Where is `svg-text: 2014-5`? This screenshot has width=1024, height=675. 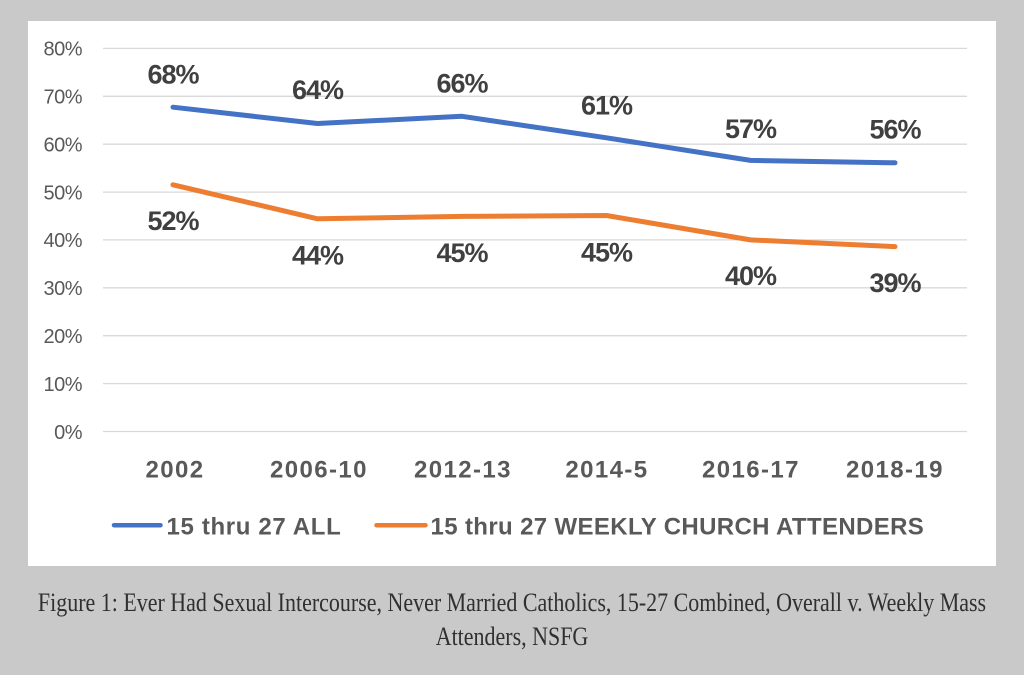
svg-text: 2014-5 is located at coordinates (606, 469).